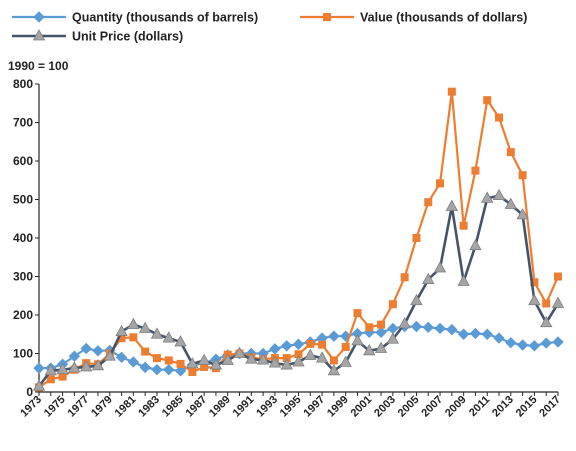 This screenshot has width=576, height=451. I want to click on x-tick-label: 1975, so click(55, 407).